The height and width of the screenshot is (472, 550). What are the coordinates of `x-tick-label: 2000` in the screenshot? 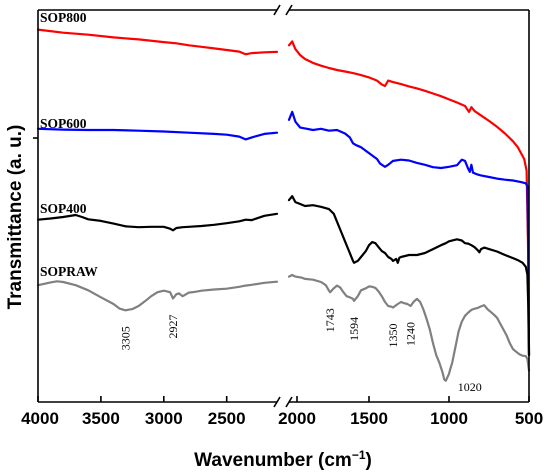 It's located at (297, 418).